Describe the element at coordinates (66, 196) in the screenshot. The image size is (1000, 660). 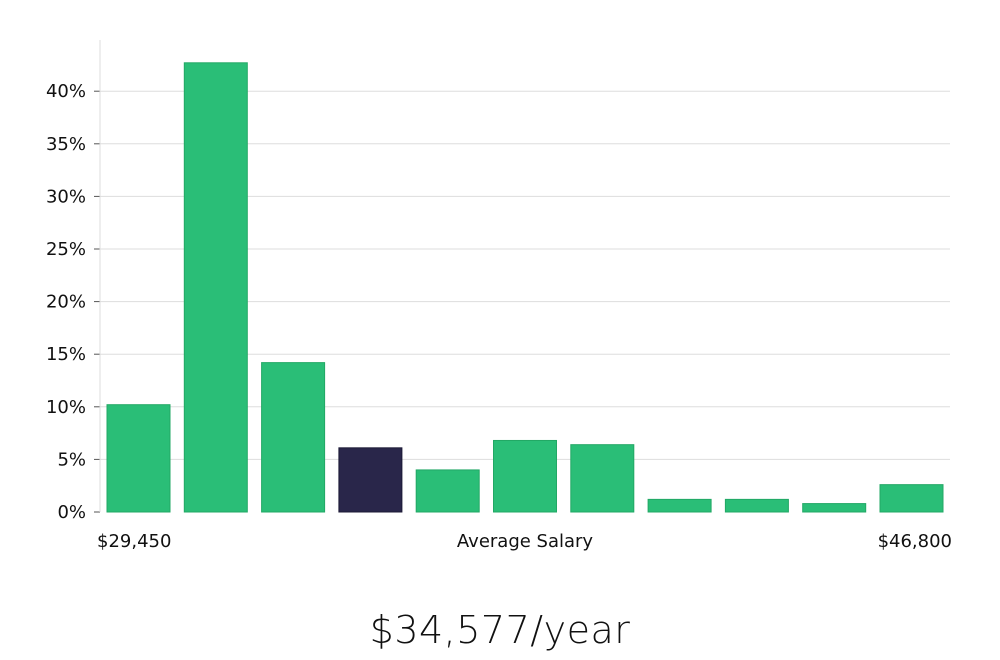
I see `y-tick-label: 30%` at that location.